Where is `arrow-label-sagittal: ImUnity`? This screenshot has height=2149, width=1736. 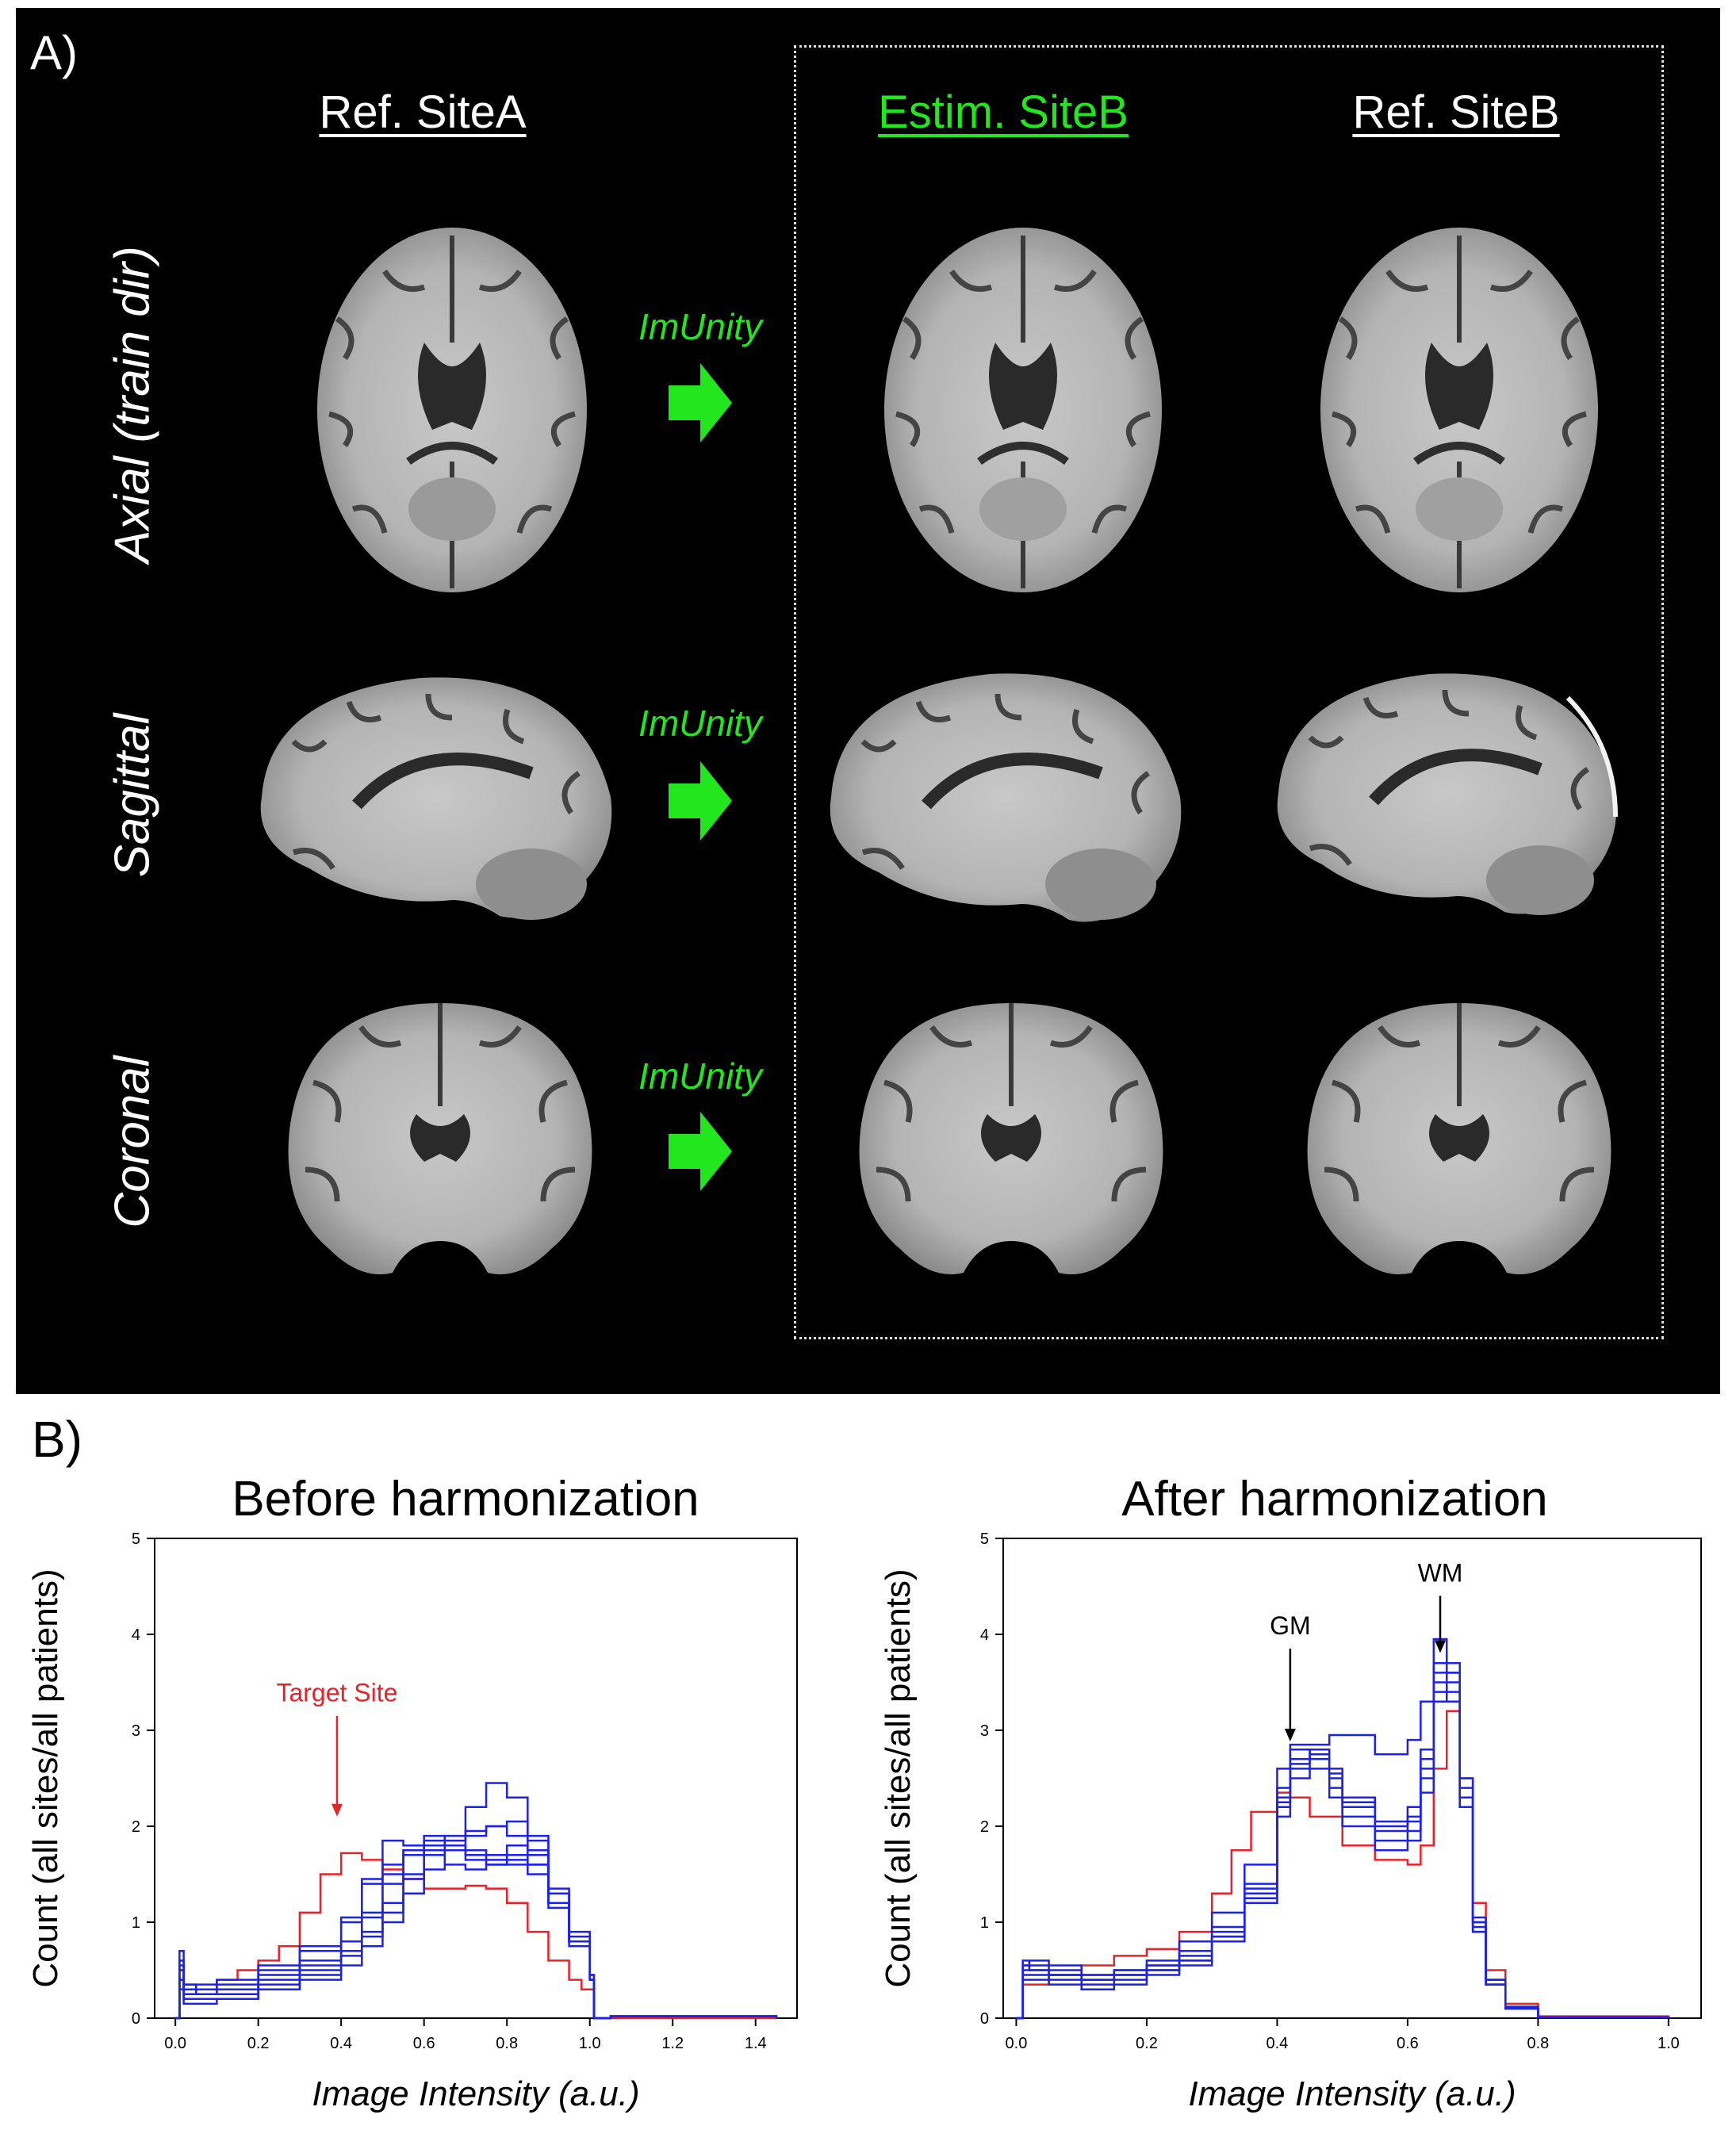
arrow-label-sagittal: ImUnity is located at coordinates (700, 723).